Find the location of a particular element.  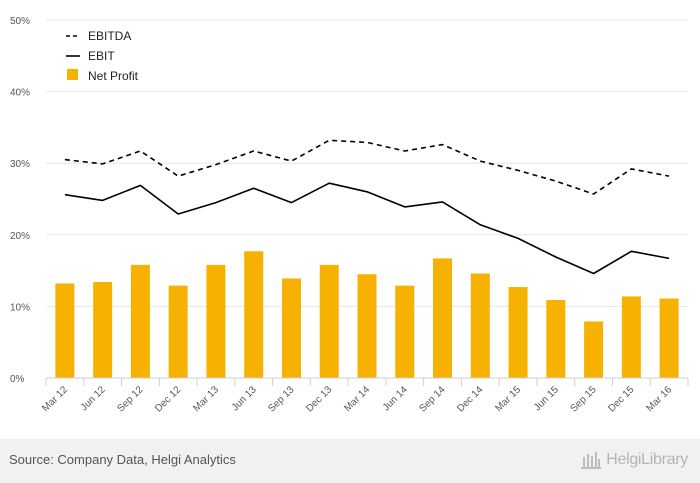

x-tick-label: Dec 14 is located at coordinates (470, 399).